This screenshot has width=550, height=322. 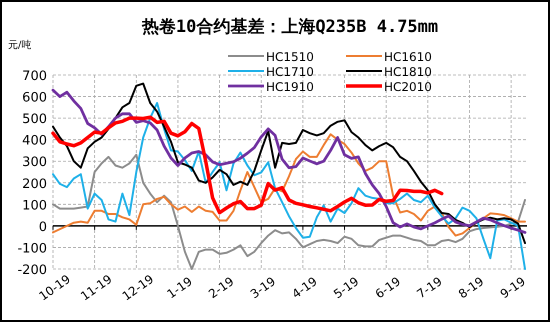 What do you see at coordinates (408, 57) in the screenshot?
I see `legend-label: HC1610` at bounding box center [408, 57].